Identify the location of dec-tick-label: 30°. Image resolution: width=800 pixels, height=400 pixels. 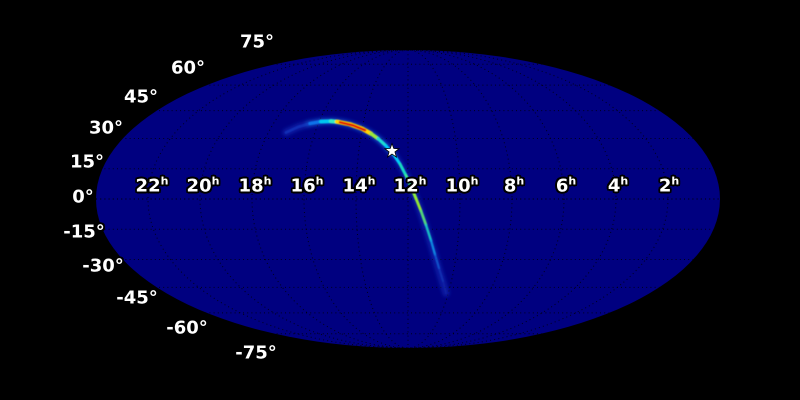
(106, 128).